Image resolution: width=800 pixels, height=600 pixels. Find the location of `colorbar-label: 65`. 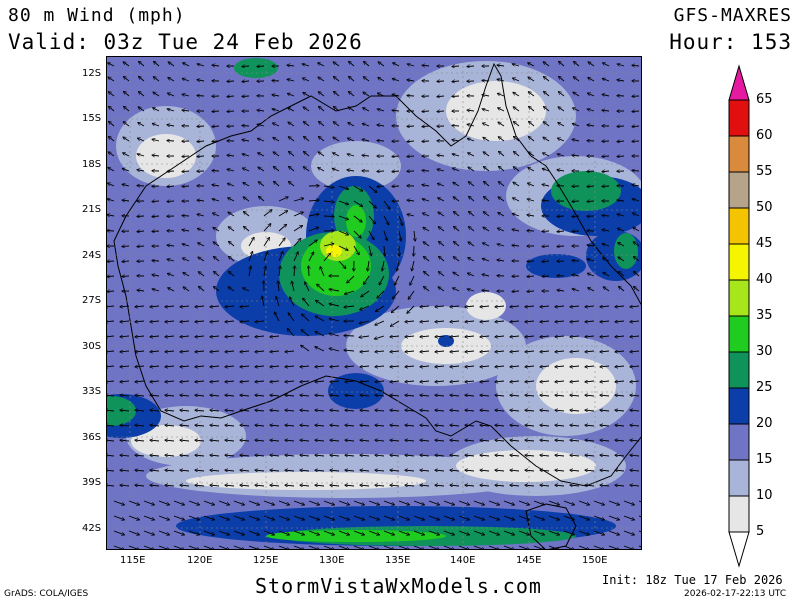

colorbar-label: 65 is located at coordinates (764, 99).